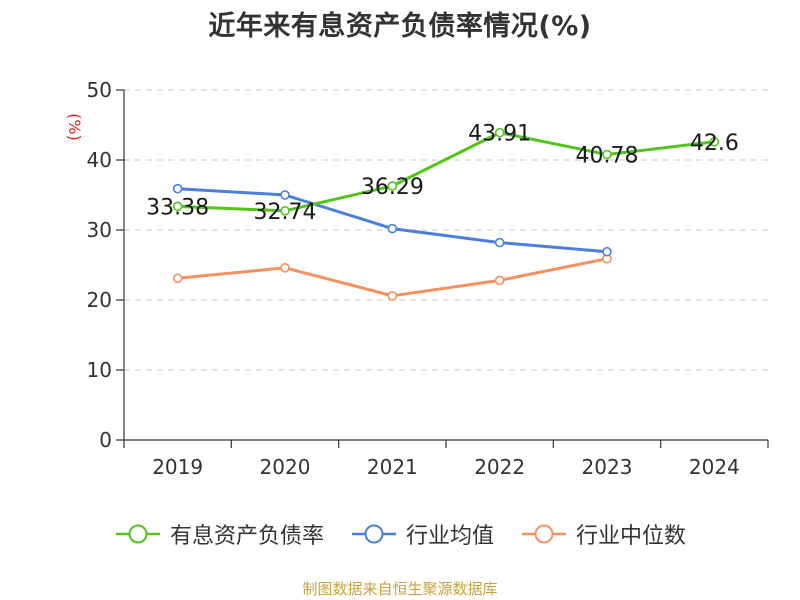 The width and height of the screenshot is (800, 600). What do you see at coordinates (499, 467) in the screenshot?
I see `x-tick-label: 2022` at bounding box center [499, 467].